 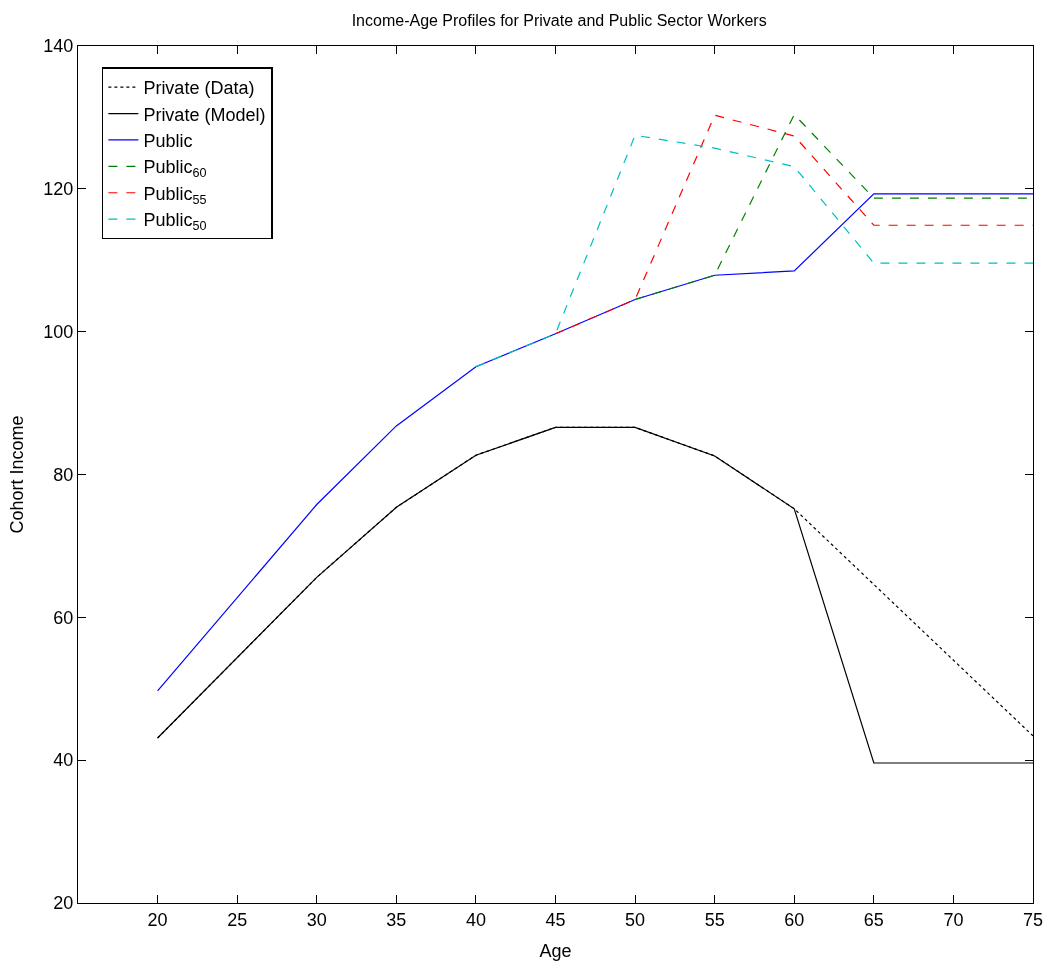 What do you see at coordinates (237, 919) in the screenshot?
I see `x-tick-label: 25` at bounding box center [237, 919].